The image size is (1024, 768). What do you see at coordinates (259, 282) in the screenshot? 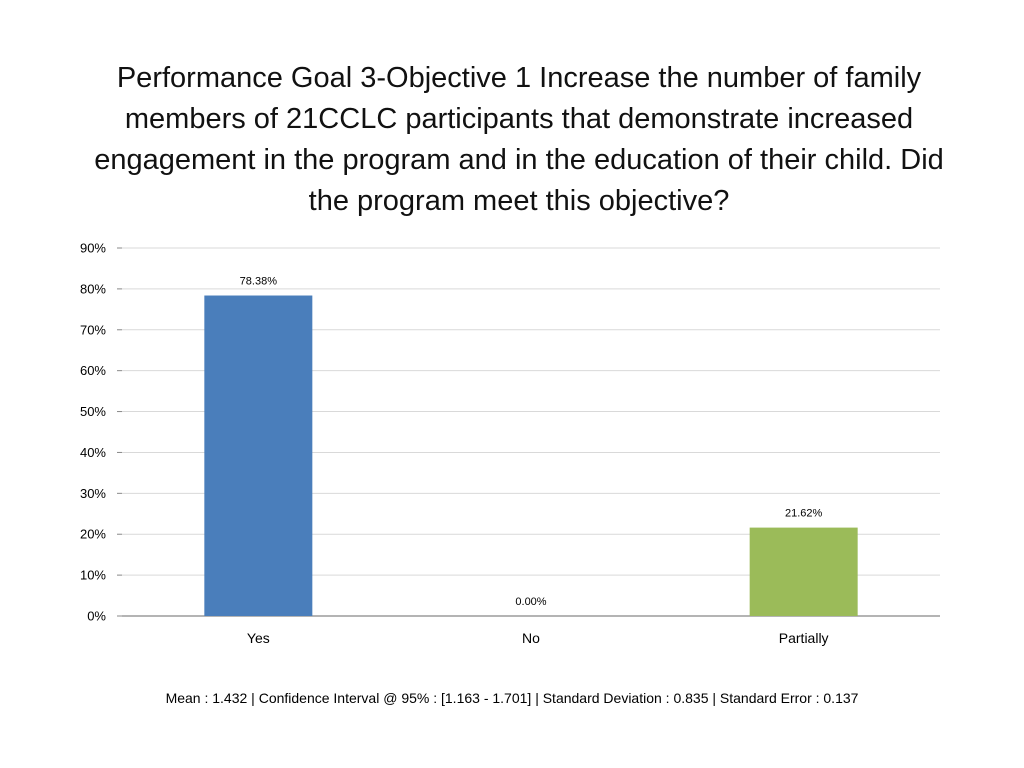
I see `data-label-yes: 78.38%` at bounding box center [259, 282].